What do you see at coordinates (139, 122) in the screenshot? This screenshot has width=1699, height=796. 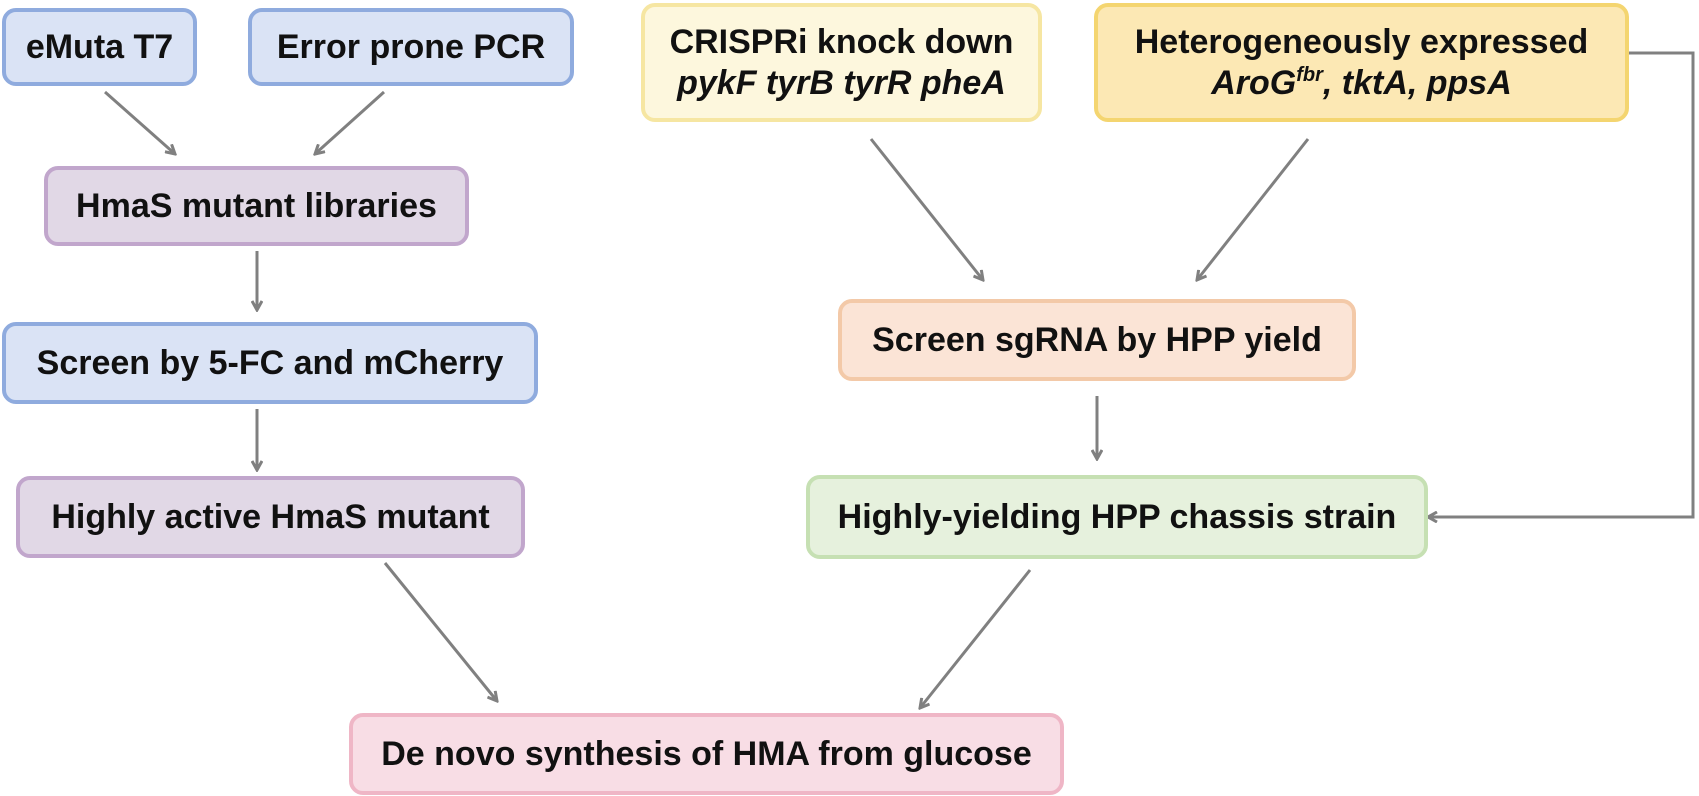 I see `arrow-emuta-to-libraries` at bounding box center [139, 122].